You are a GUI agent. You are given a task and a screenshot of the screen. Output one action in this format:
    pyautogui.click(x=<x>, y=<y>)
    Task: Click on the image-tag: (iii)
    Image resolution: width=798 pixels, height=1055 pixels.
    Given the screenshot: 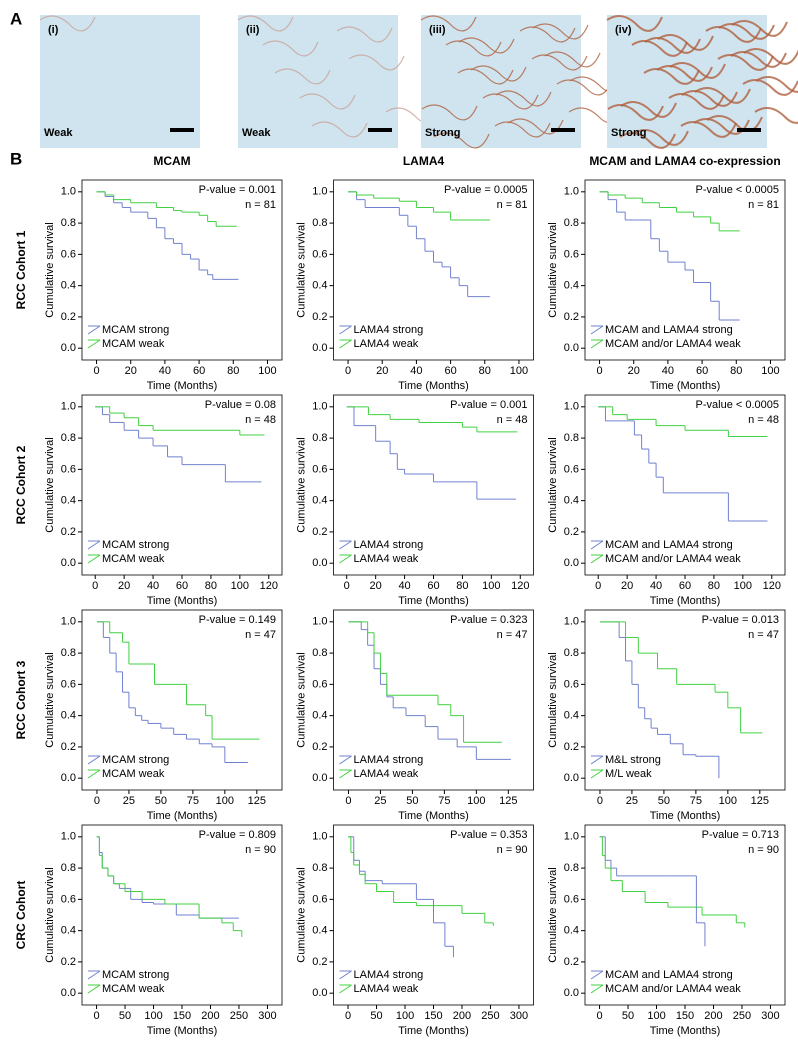 What is the action you would take?
    pyautogui.click(x=437, y=30)
    